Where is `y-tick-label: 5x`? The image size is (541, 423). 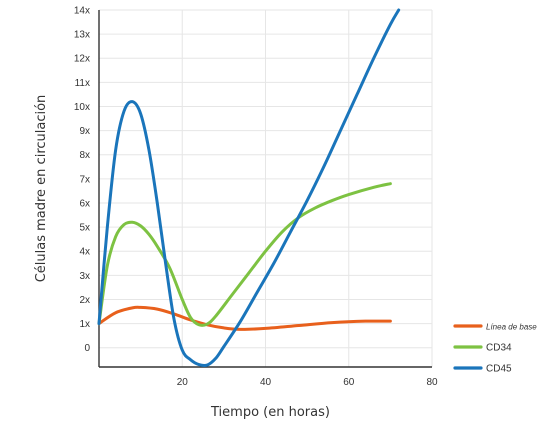 y-tick-label: 5x is located at coordinates (84, 228).